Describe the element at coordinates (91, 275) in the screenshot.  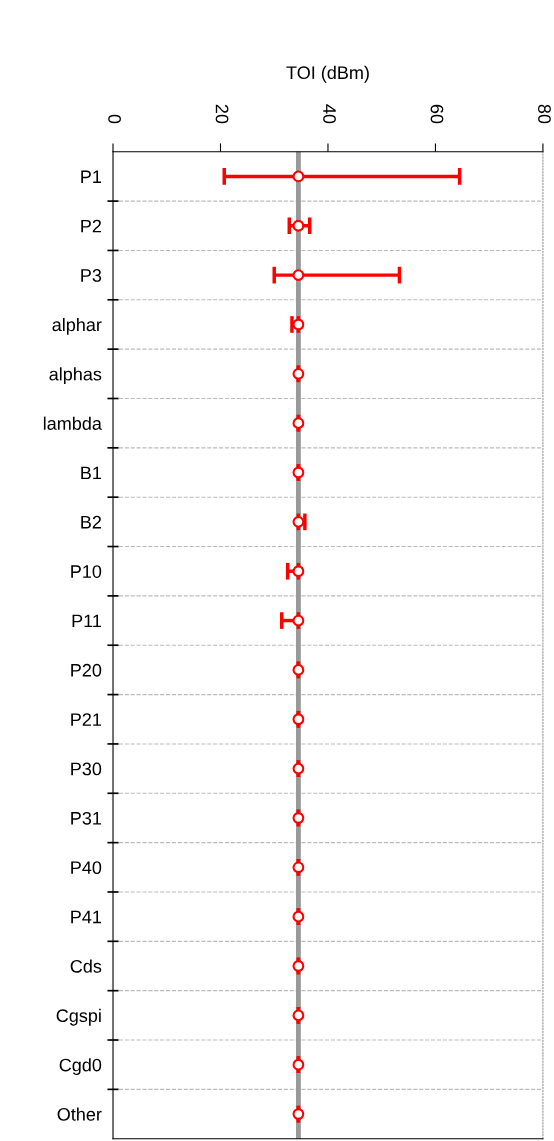
I see `y-tick-label: P3` at that location.